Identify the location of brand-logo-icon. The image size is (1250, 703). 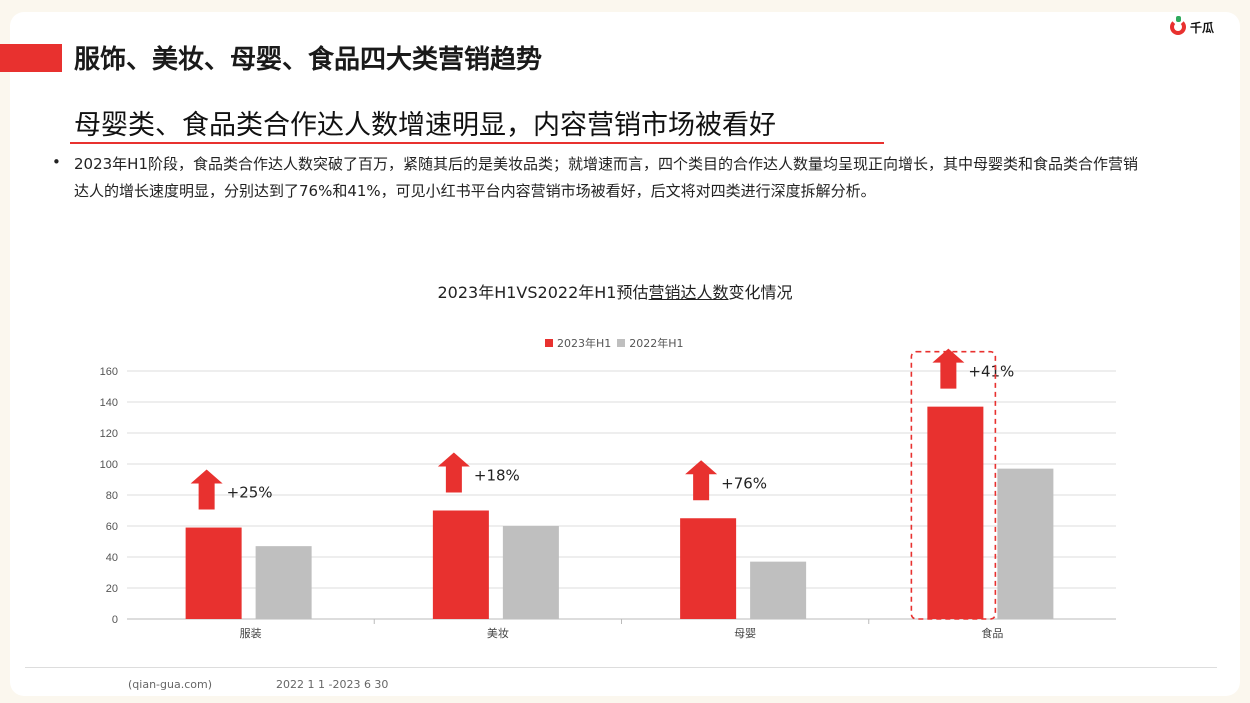
(1178, 25).